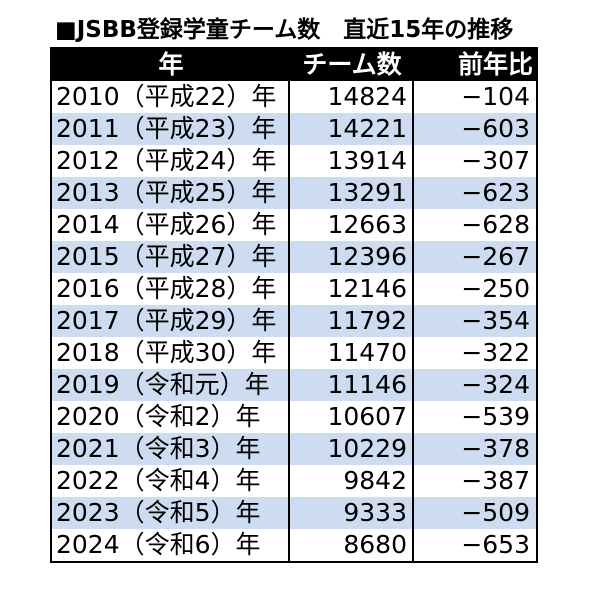  Describe the element at coordinates (171, 161) in the screenshot. I see `year-cell: 2012（平成24）年` at that location.